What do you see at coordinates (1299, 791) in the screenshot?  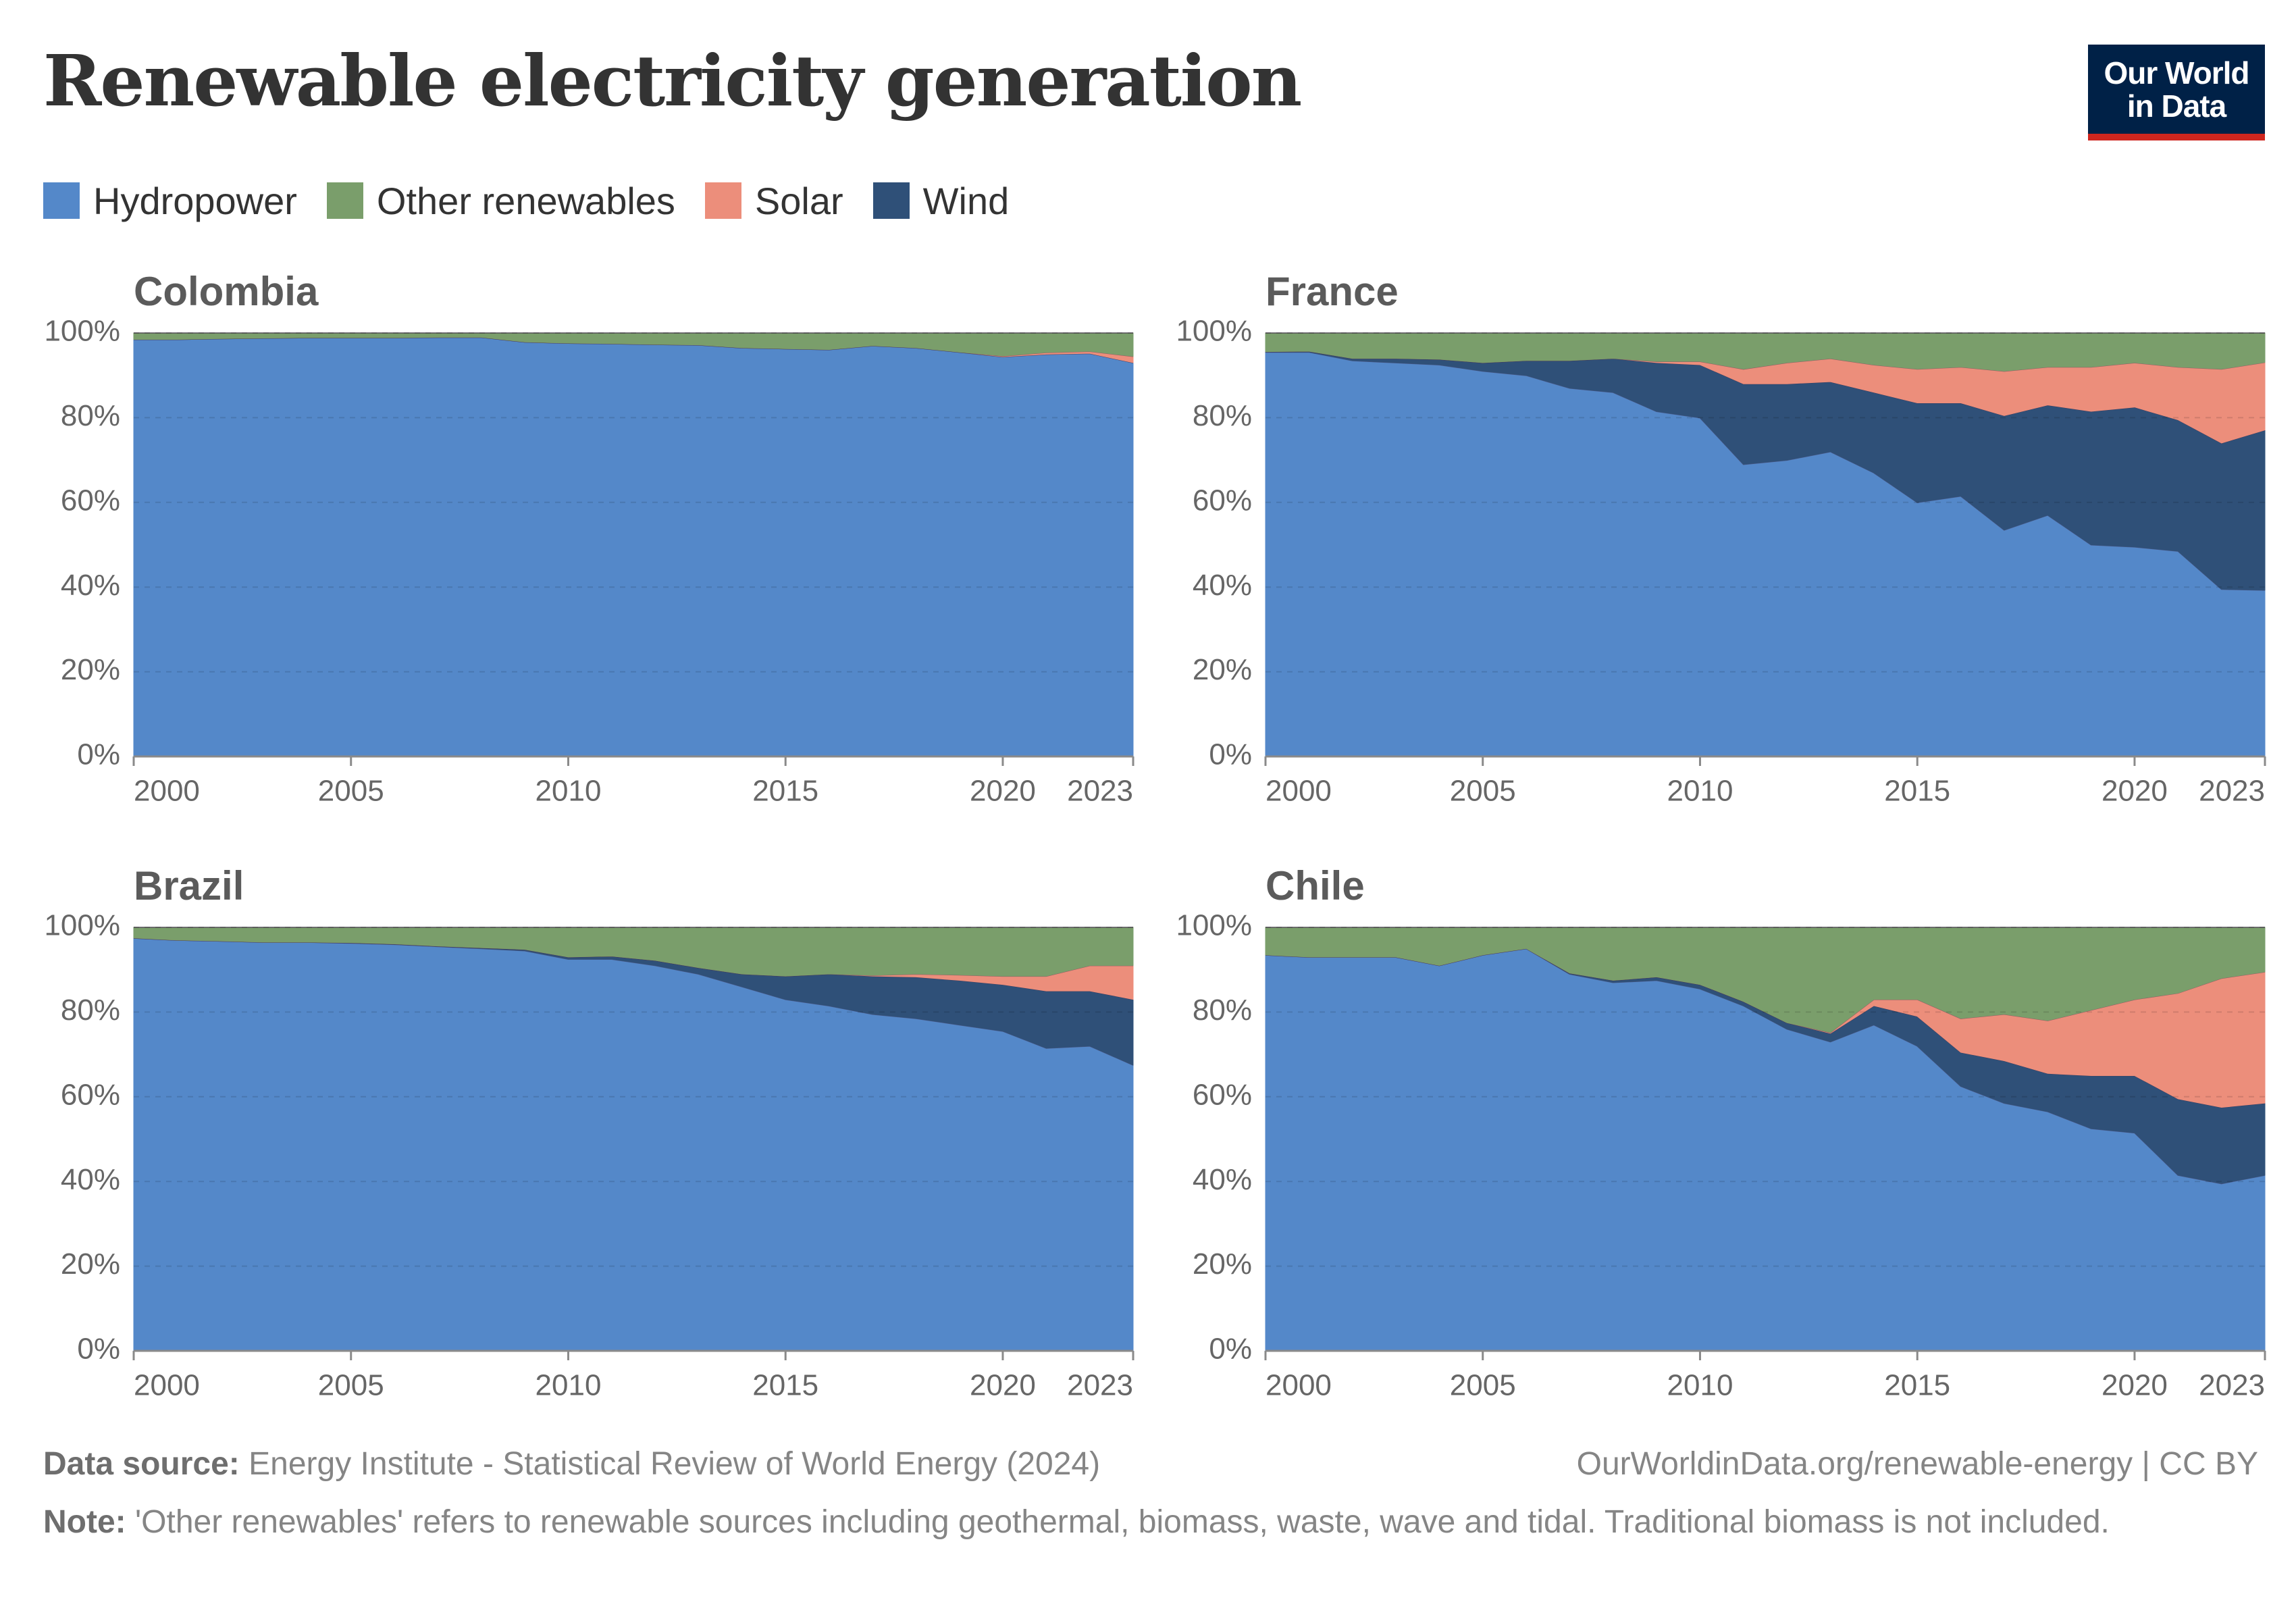 I see `x-tick-label-france: 2000` at bounding box center [1299, 791].